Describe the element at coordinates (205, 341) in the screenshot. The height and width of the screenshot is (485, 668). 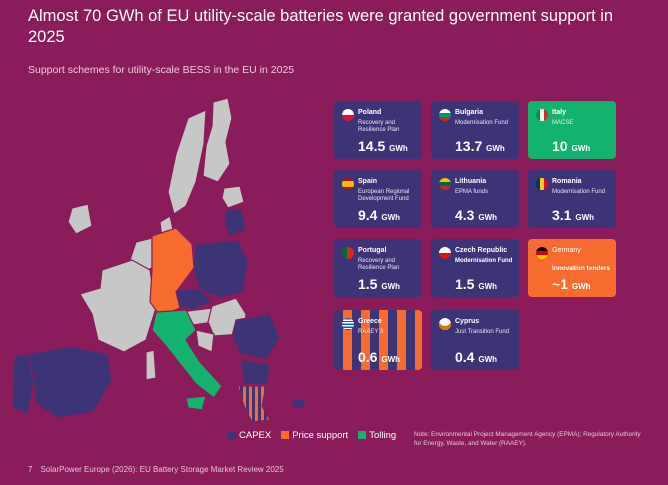
I see `map-region-croatia-slovenia` at that location.